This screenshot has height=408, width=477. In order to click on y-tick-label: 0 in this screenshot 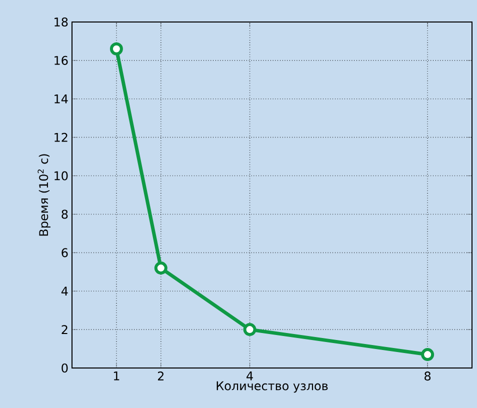, I will do `click(65, 368)`.